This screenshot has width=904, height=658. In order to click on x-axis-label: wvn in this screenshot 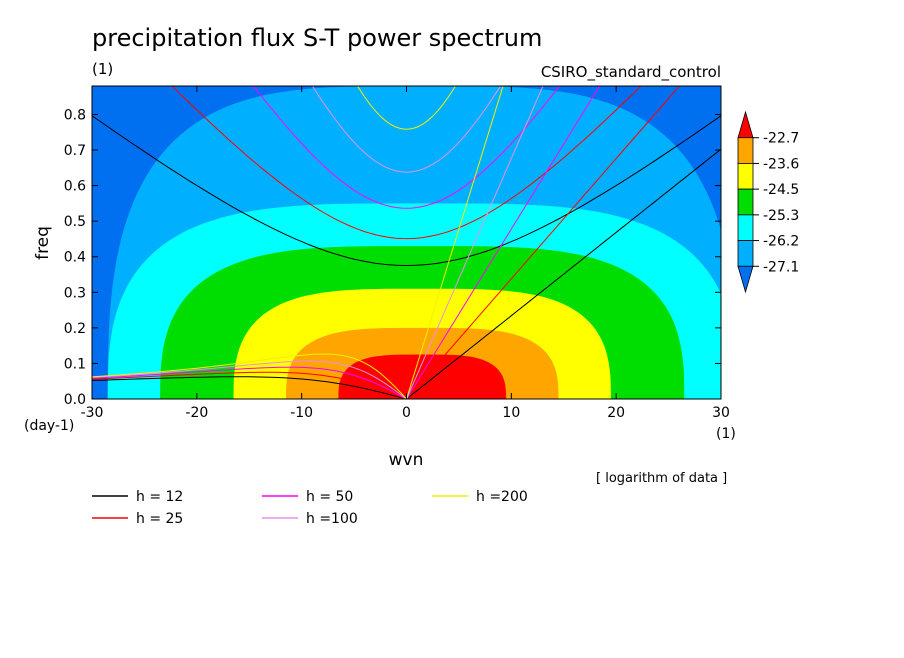, I will do `click(406, 460)`.